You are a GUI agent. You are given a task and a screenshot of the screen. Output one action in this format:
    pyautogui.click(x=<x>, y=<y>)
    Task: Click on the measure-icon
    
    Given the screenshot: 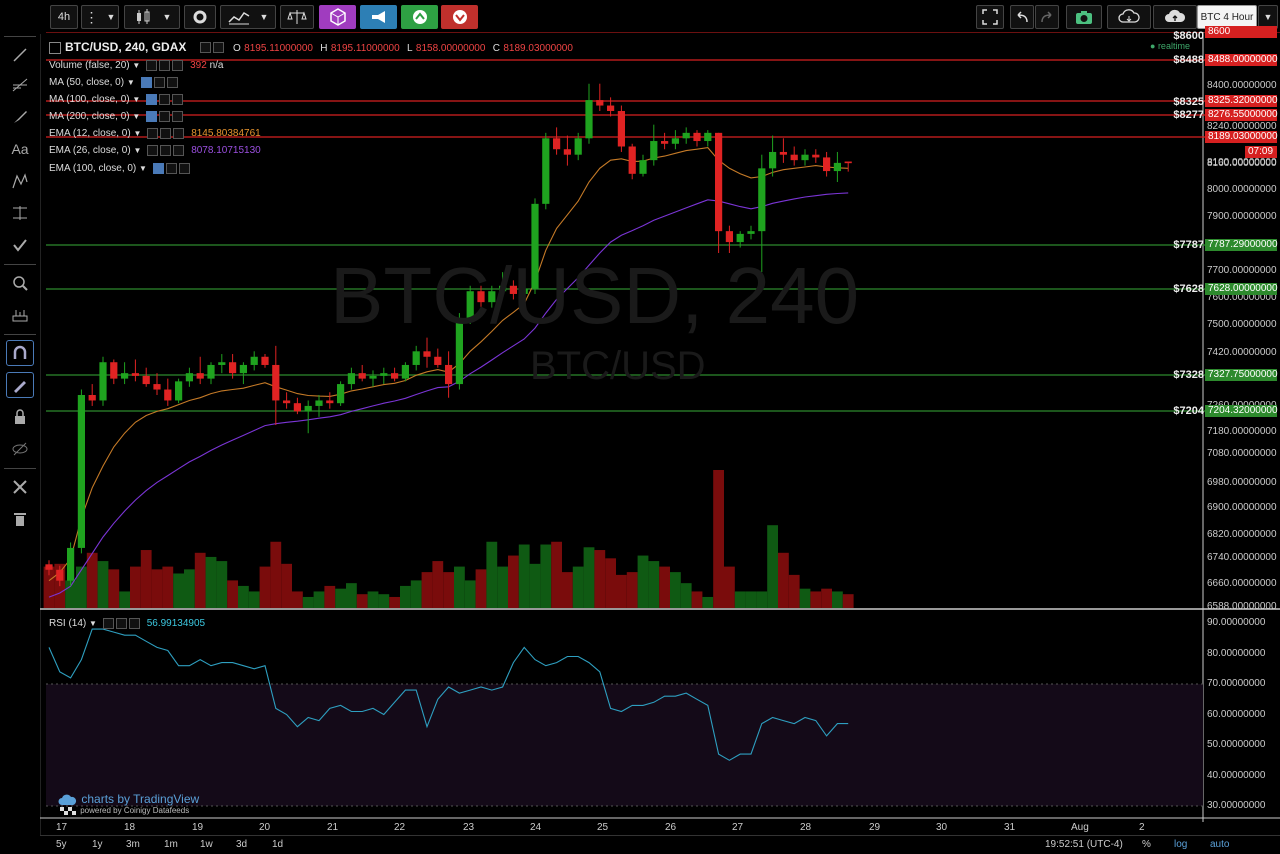 What is the action you would take?
    pyautogui.click(x=20, y=315)
    